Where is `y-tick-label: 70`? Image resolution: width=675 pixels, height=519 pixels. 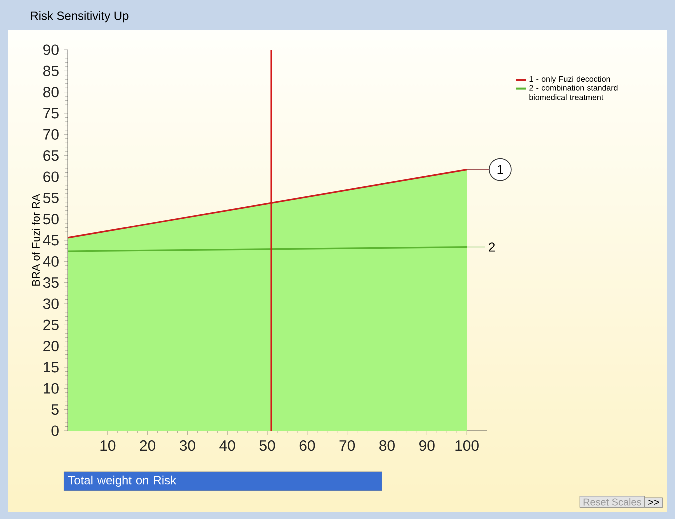
y-tick-label: 70 is located at coordinates (51, 134).